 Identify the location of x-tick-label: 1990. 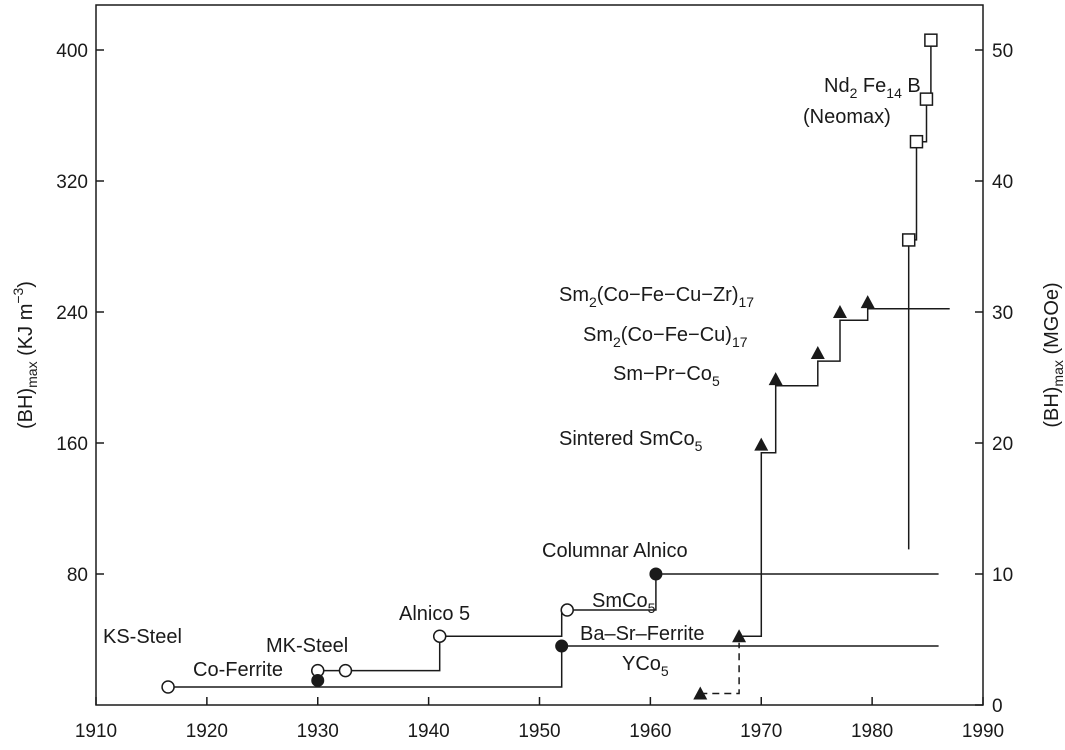
(983, 731).